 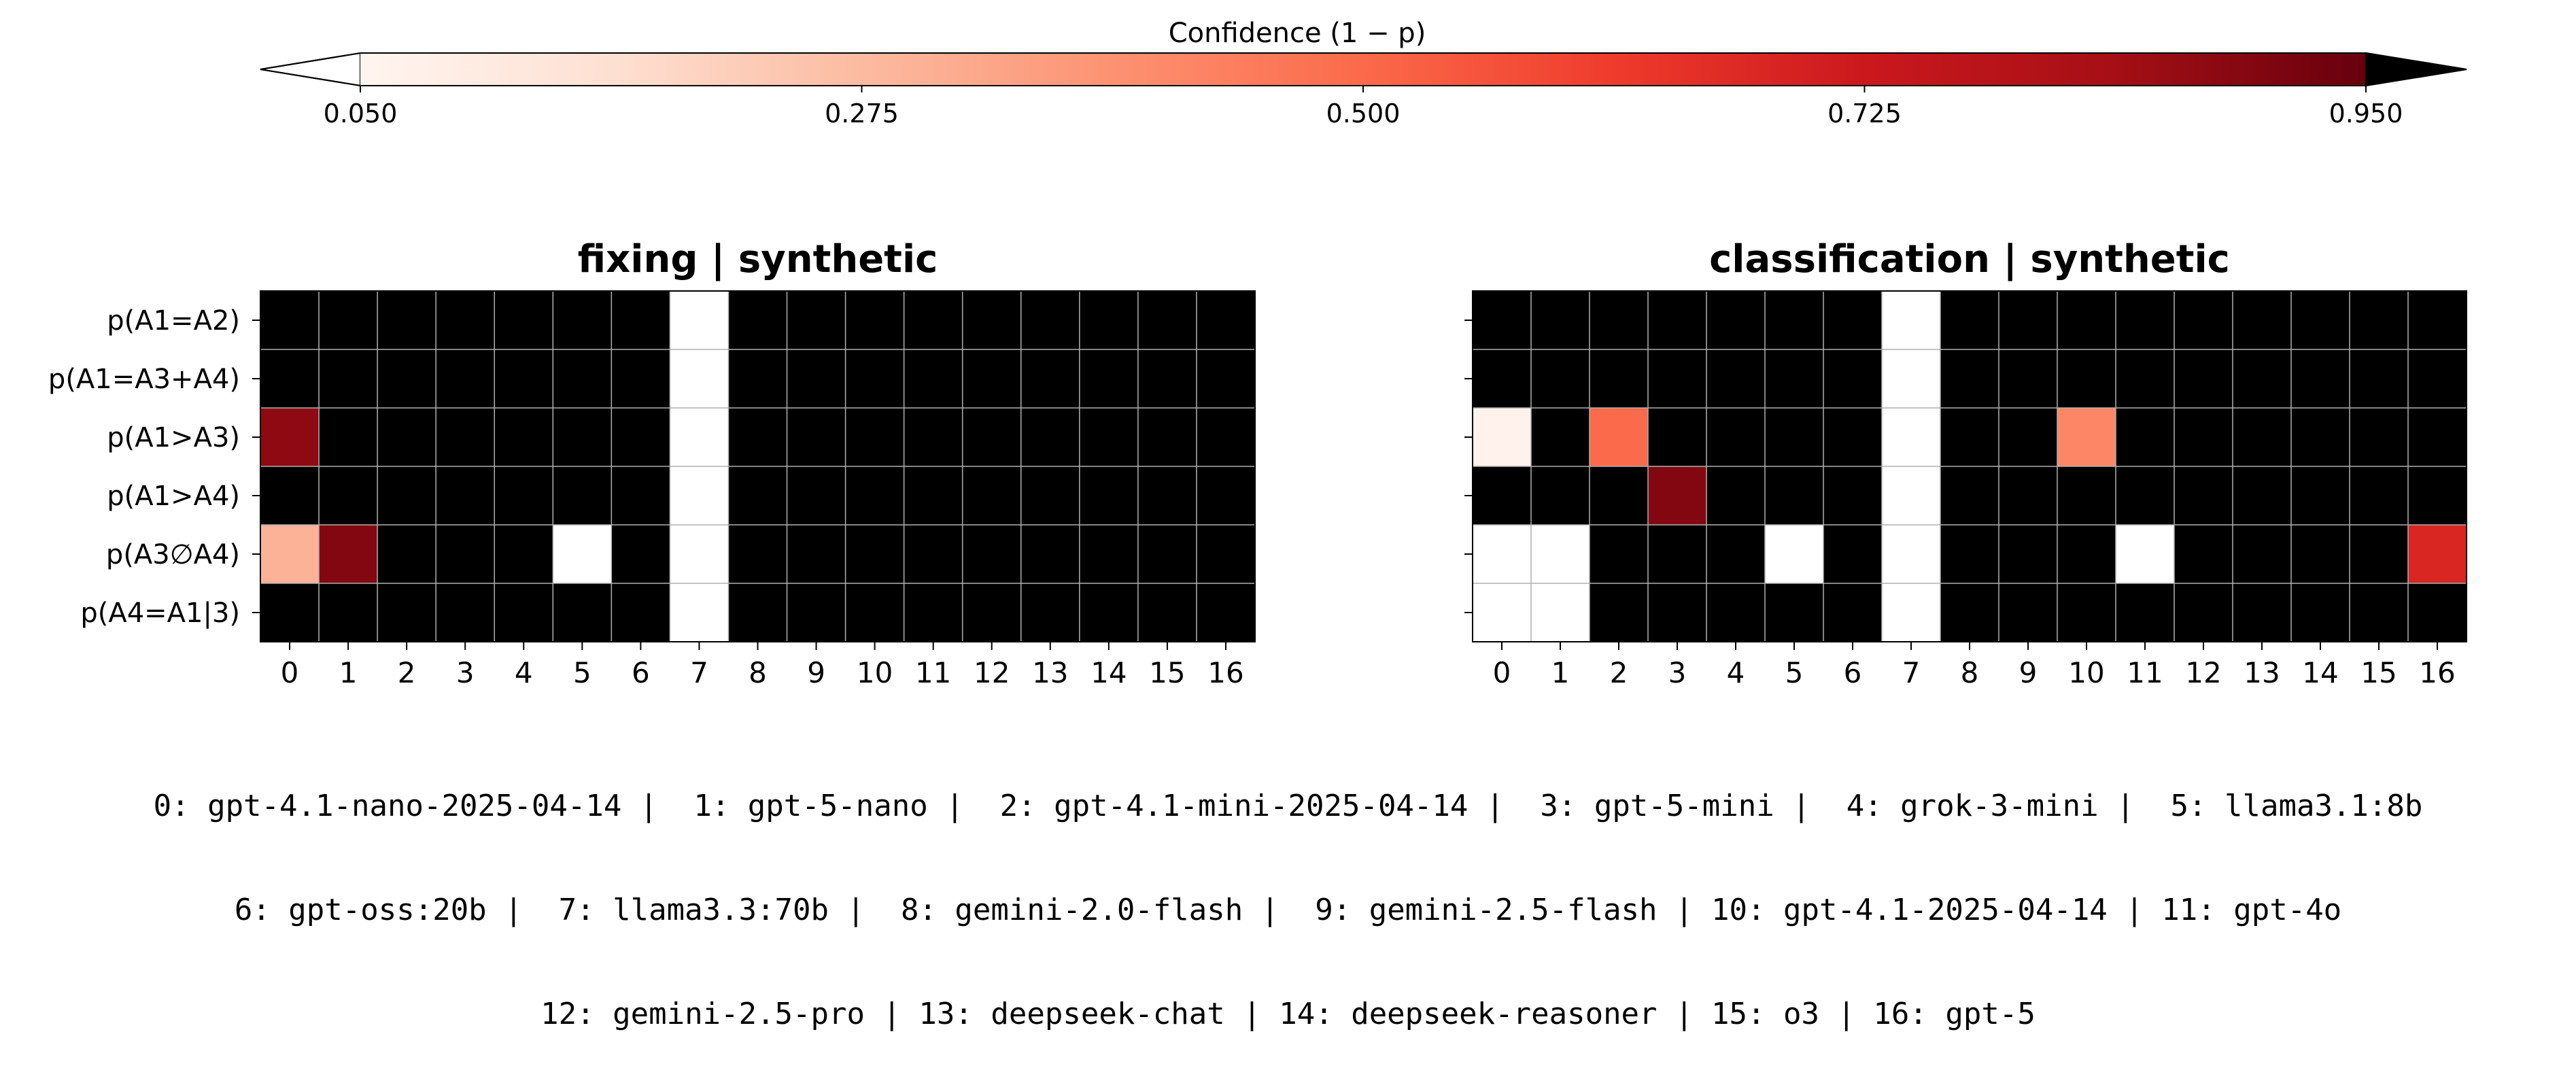 What do you see at coordinates (2437, 672) in the screenshot?
I see `x-tick-label: 16` at bounding box center [2437, 672].